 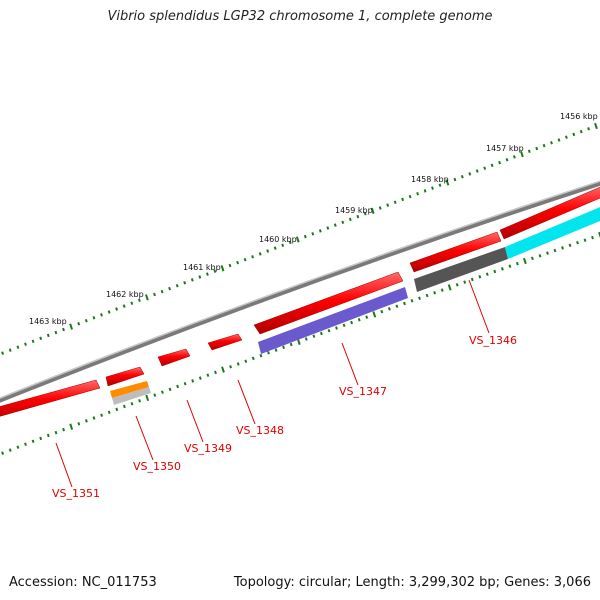 What do you see at coordinates (202, 267) in the screenshot?
I see `scale-label-1461: 1461 kbp` at bounding box center [202, 267].